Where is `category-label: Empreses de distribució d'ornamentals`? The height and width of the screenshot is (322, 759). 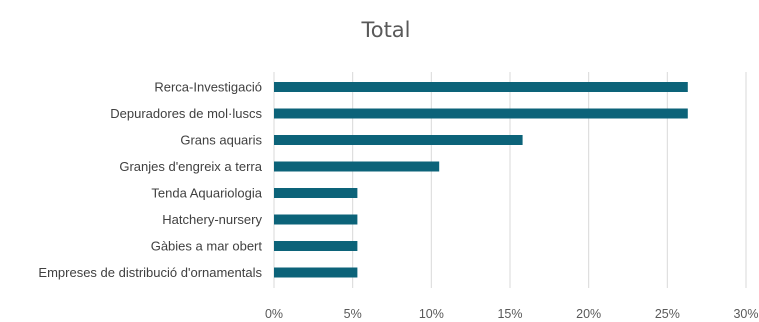 category-label: Empreses de distribució d'ornamentals is located at coordinates (150, 272).